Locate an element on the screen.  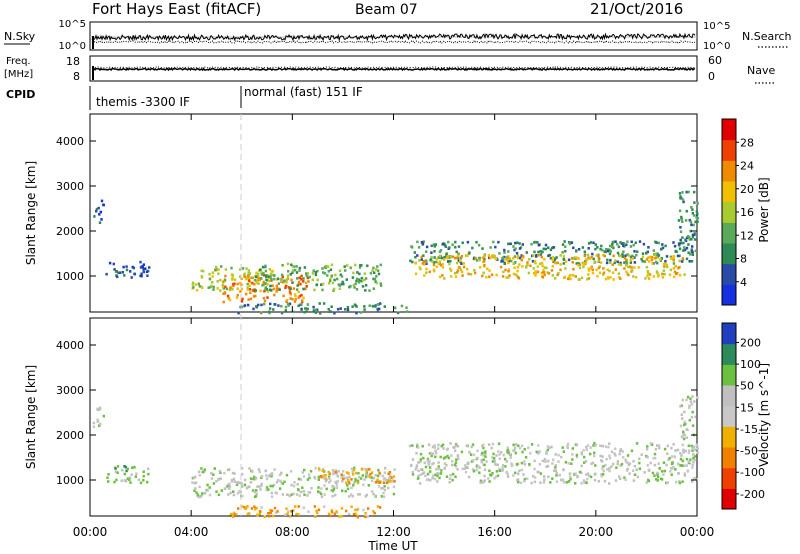
velocity-ytick-label: 4000 is located at coordinates (70, 345).